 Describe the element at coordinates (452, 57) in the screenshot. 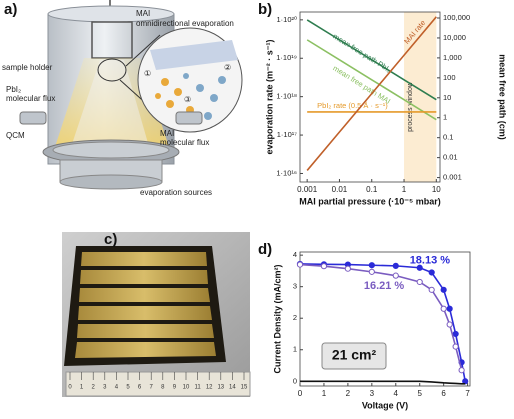

I see `y2-tick-label: 1,000` at that location.